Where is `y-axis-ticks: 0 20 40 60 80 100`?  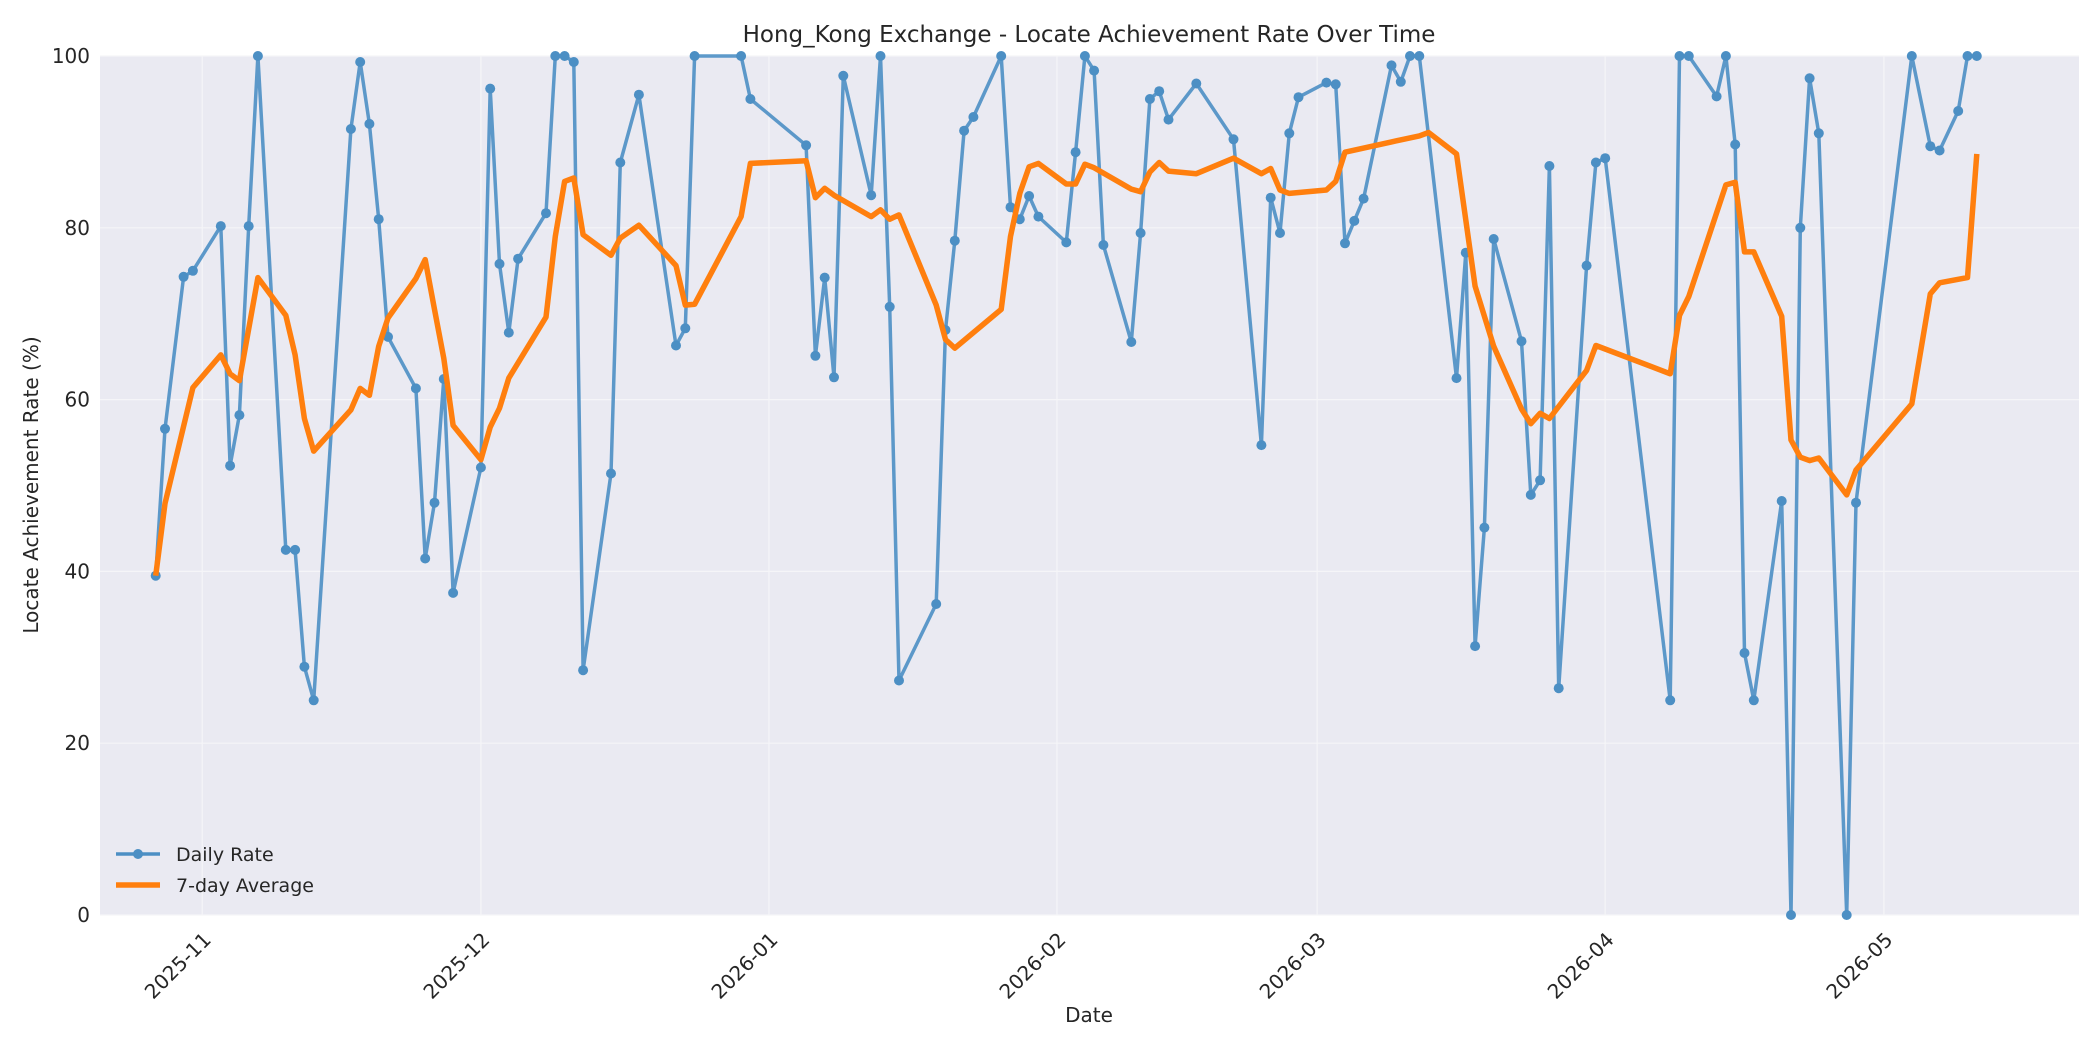 y-axis-ticks: 0 20 40 60 80 100 is located at coordinates (71, 485).